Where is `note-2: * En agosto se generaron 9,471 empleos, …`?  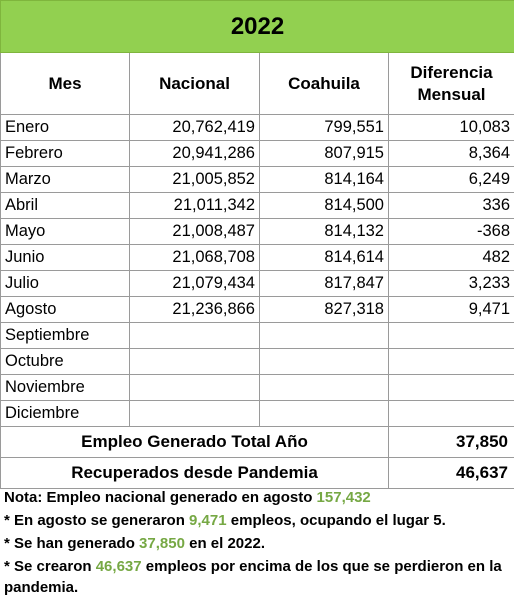
note-2: * En agosto se generaron 9,471 empleos, … is located at coordinates (258, 520).